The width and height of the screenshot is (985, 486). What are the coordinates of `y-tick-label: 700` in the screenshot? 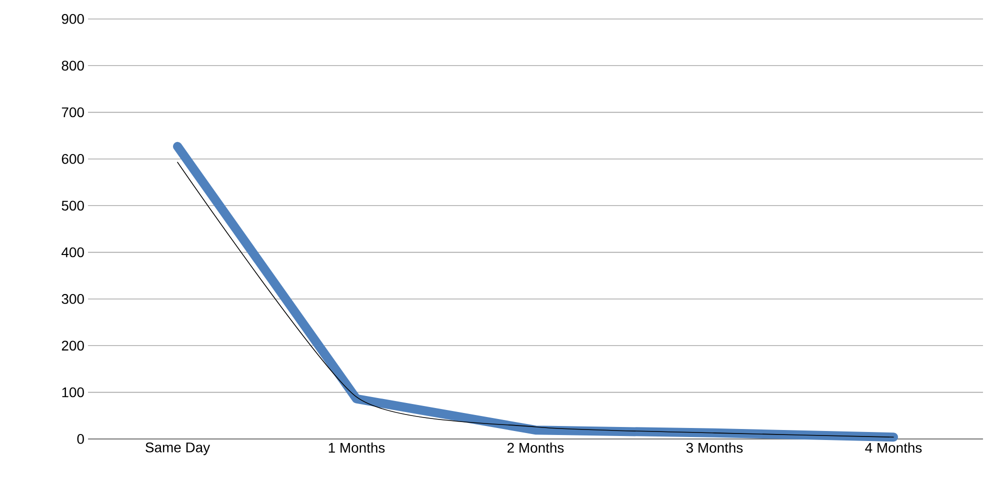 It's located at (73, 112).